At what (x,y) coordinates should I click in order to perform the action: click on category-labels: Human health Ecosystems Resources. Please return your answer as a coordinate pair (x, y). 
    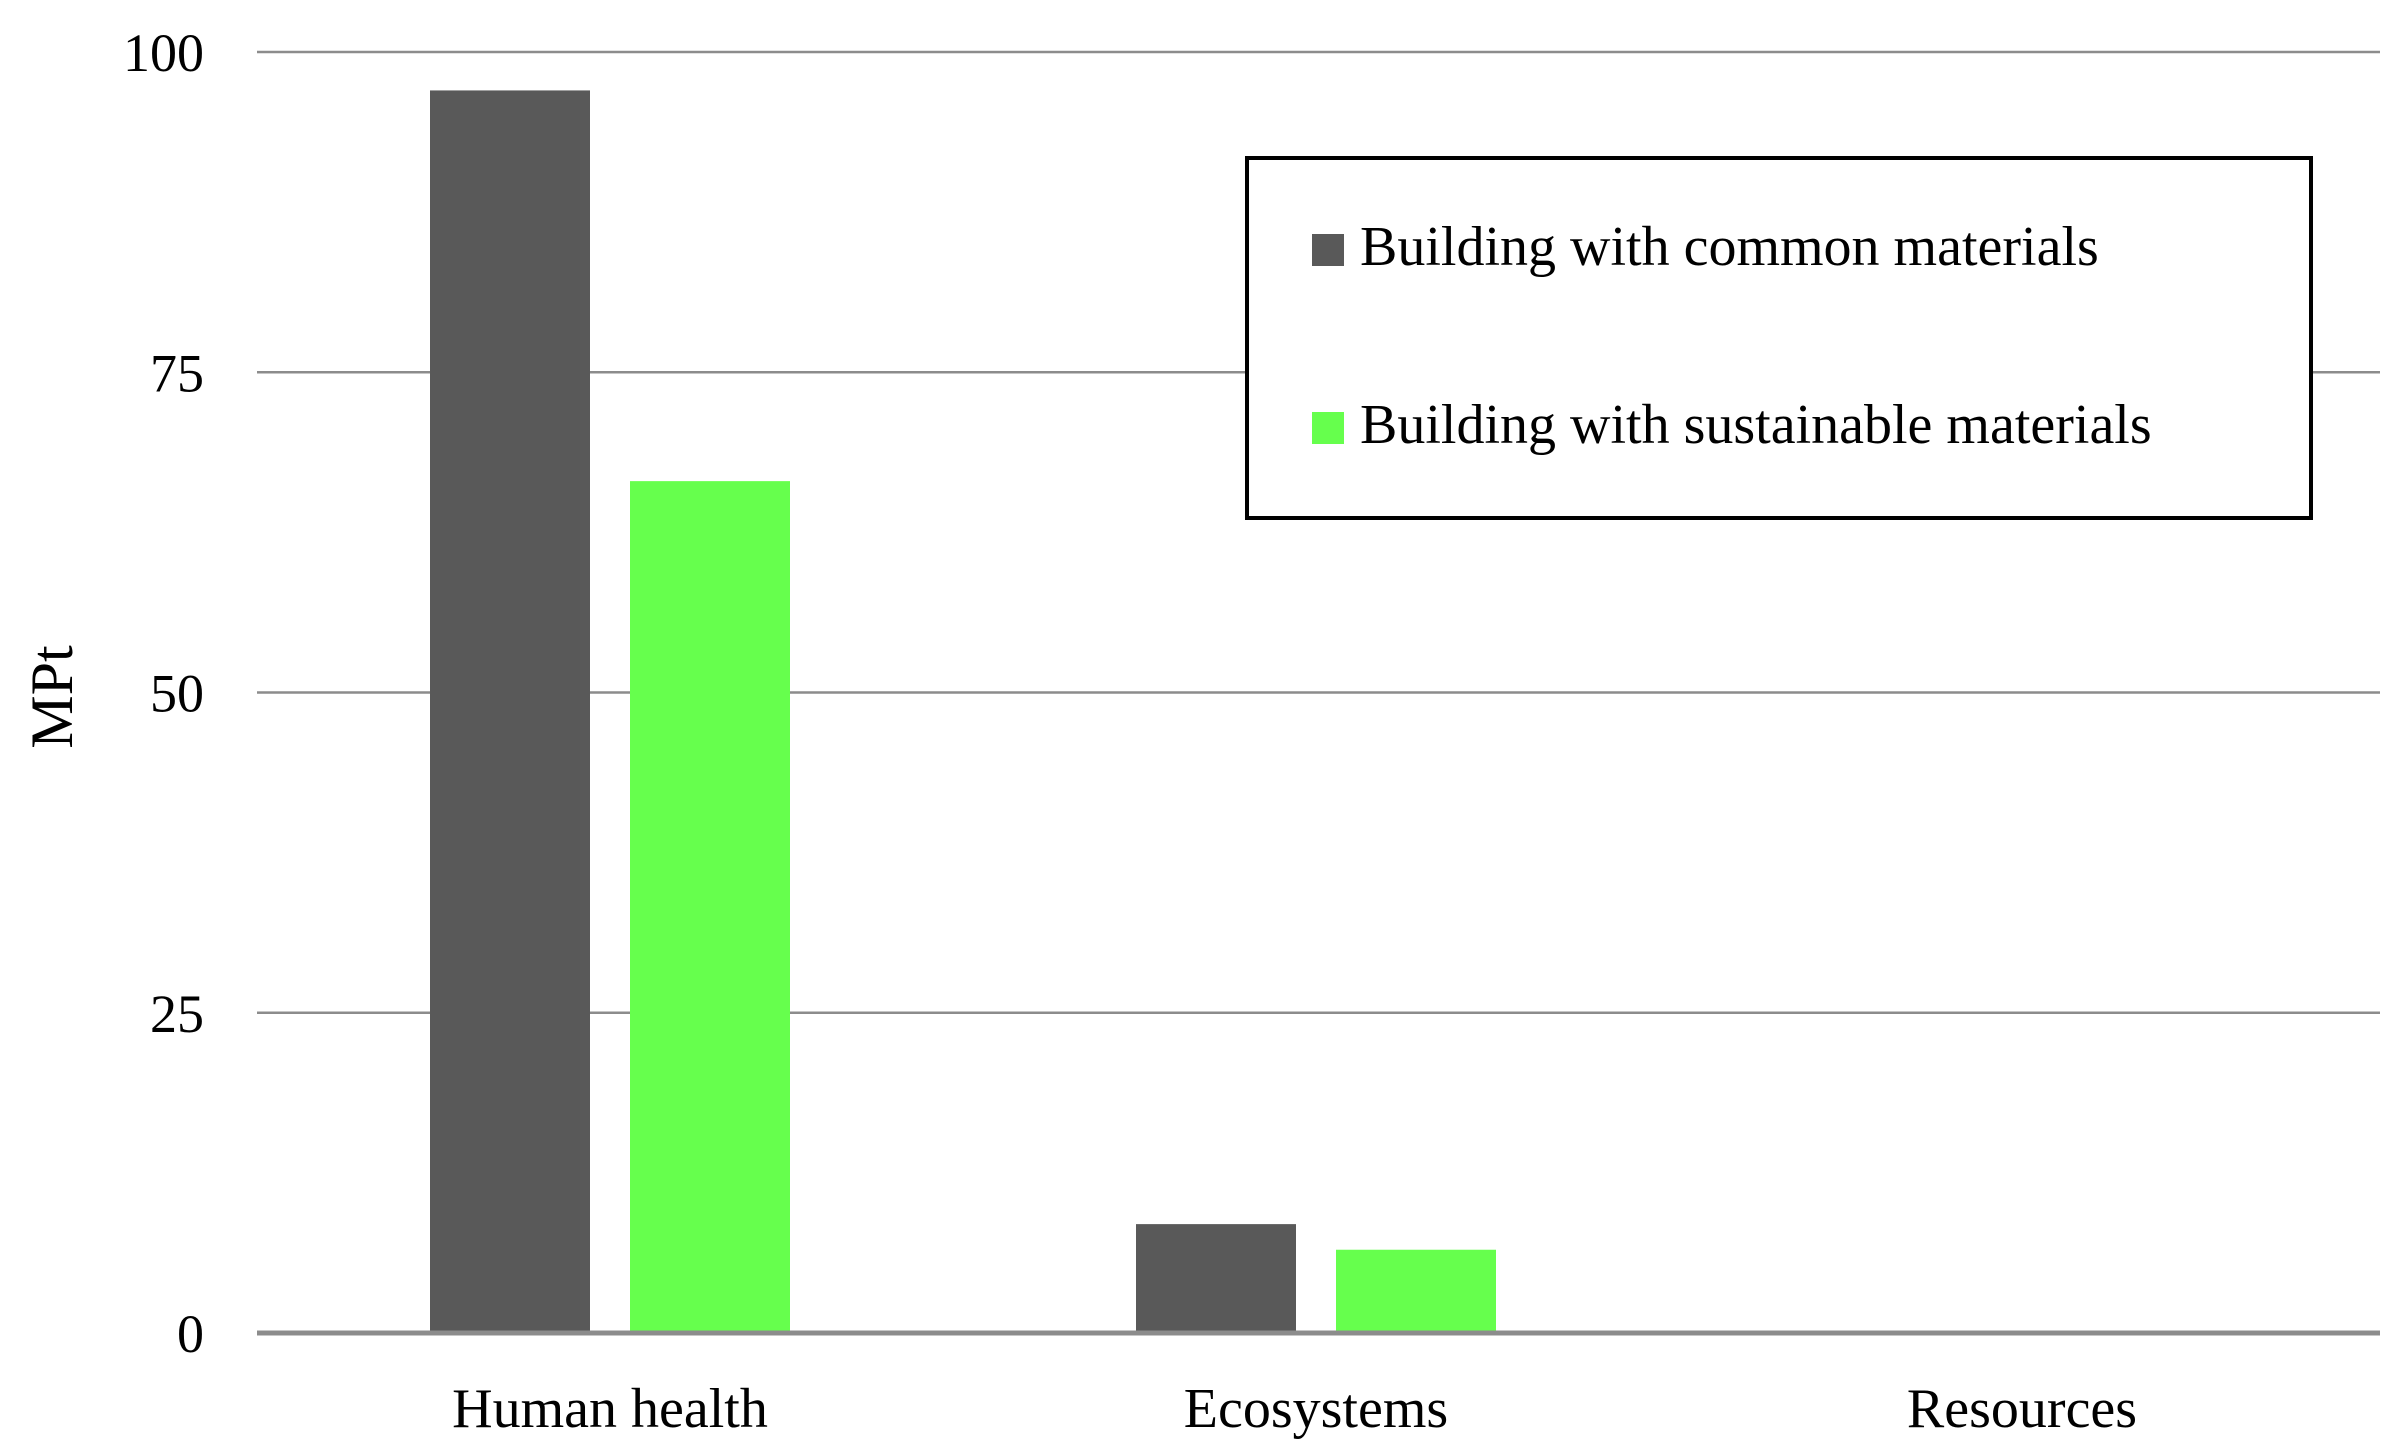
    Looking at the image, I should click on (1294, 1409).